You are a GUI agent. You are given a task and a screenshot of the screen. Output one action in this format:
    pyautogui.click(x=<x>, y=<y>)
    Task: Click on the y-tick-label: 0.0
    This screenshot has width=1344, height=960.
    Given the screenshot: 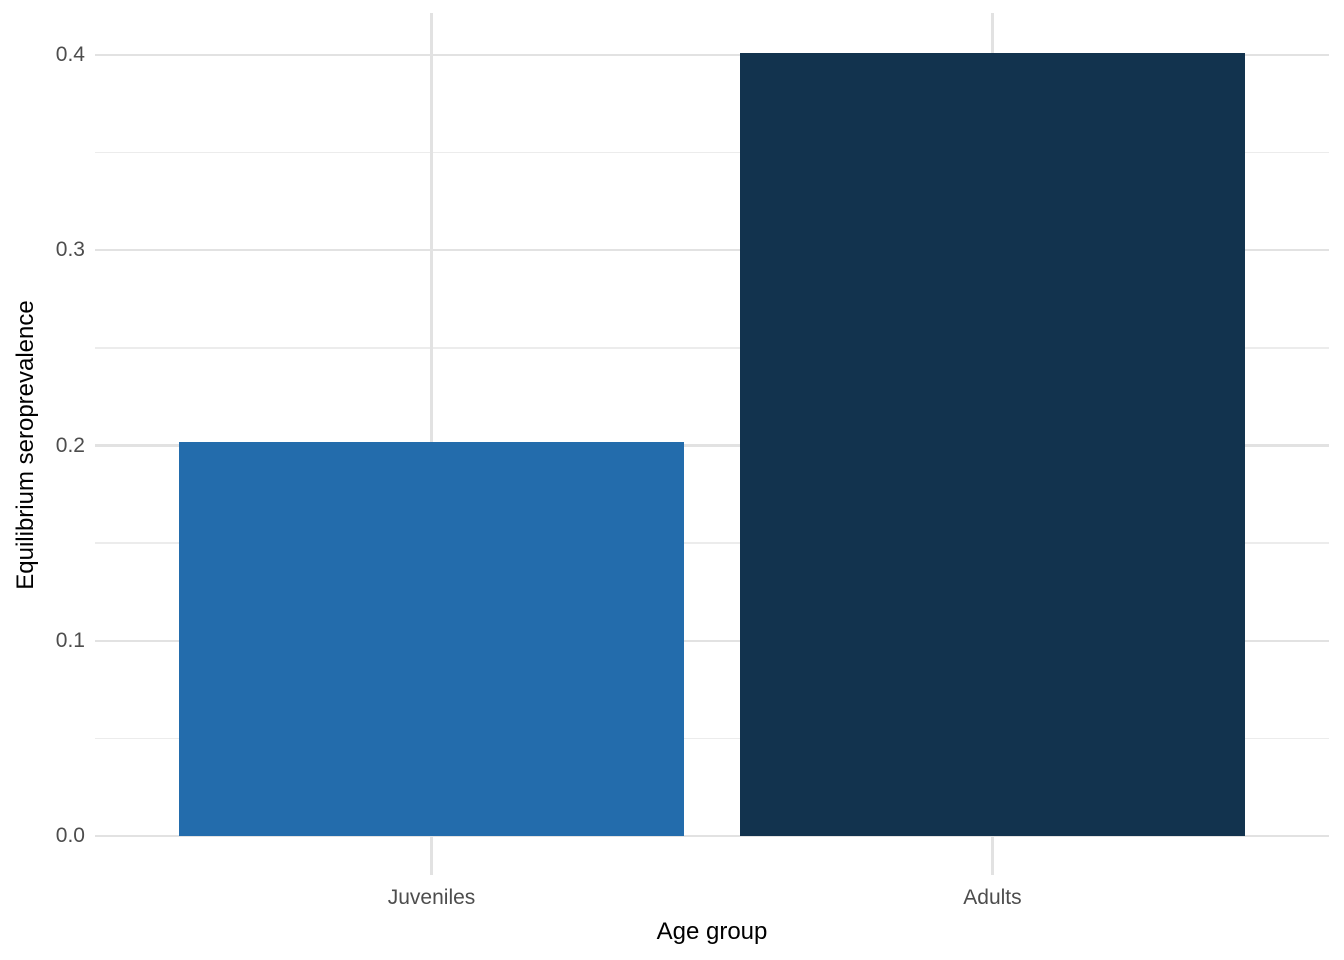 What is the action you would take?
    pyautogui.click(x=70, y=835)
    